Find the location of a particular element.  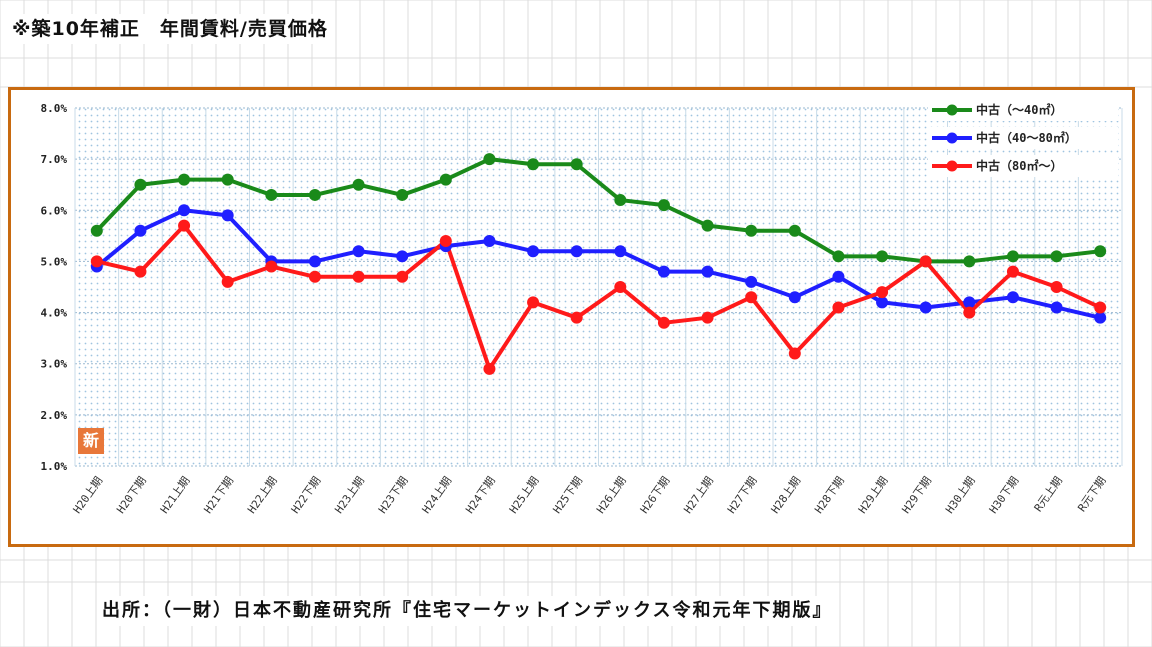

legend-label: 中古（40～80㎡） is located at coordinates (1026, 137).